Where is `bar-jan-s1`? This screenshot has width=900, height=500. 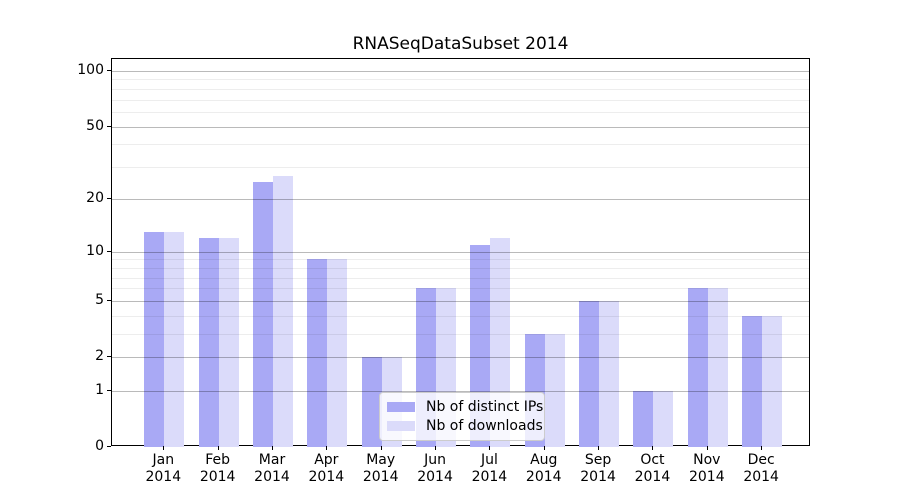
bar-jan-s1 is located at coordinates (174, 339).